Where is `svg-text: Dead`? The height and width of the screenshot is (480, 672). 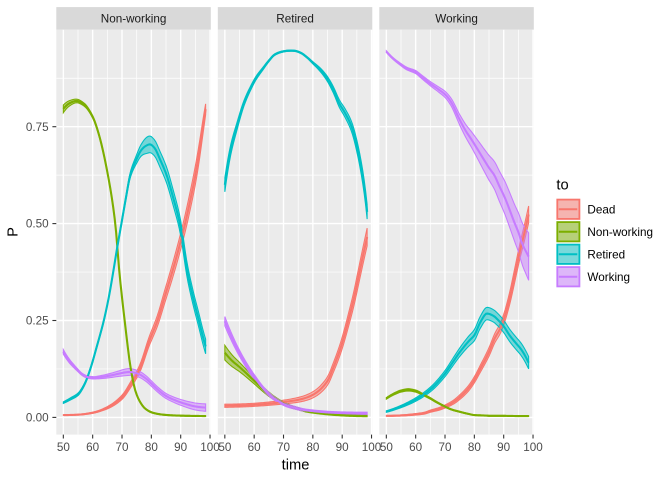
svg-text: Dead is located at coordinates (601, 209).